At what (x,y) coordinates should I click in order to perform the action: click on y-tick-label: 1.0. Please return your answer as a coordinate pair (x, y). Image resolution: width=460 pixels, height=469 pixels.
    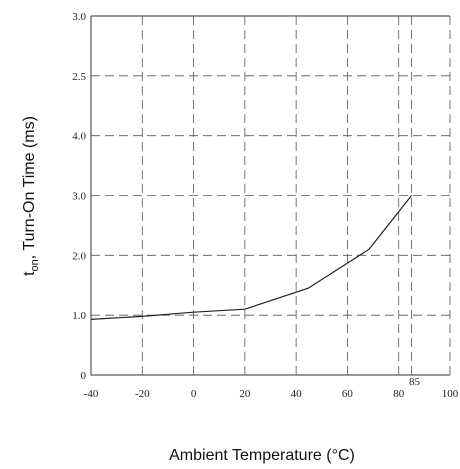
    Looking at the image, I should click on (79, 316).